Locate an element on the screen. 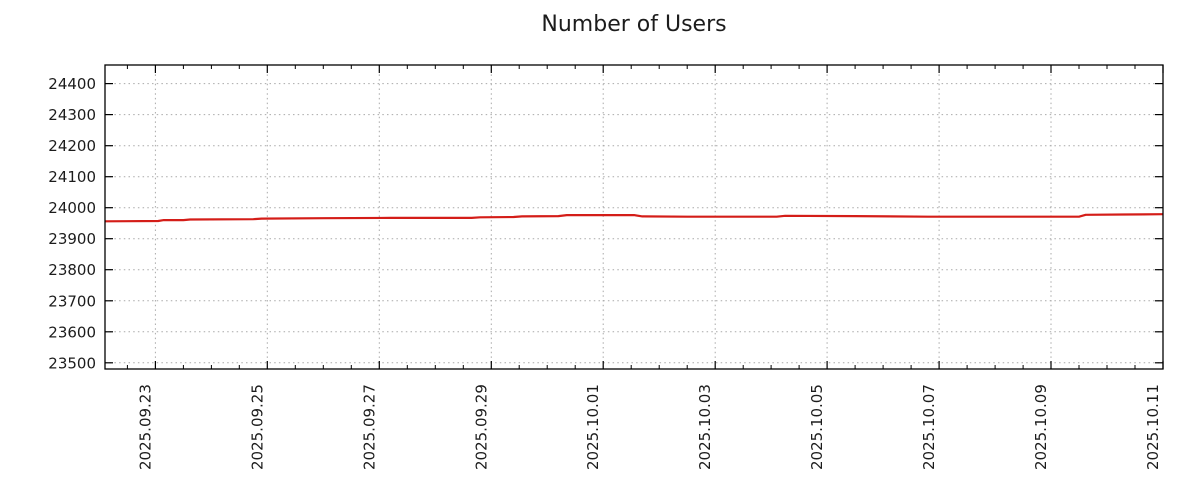  x-tick-label: 2025.10.07 is located at coordinates (929, 427).